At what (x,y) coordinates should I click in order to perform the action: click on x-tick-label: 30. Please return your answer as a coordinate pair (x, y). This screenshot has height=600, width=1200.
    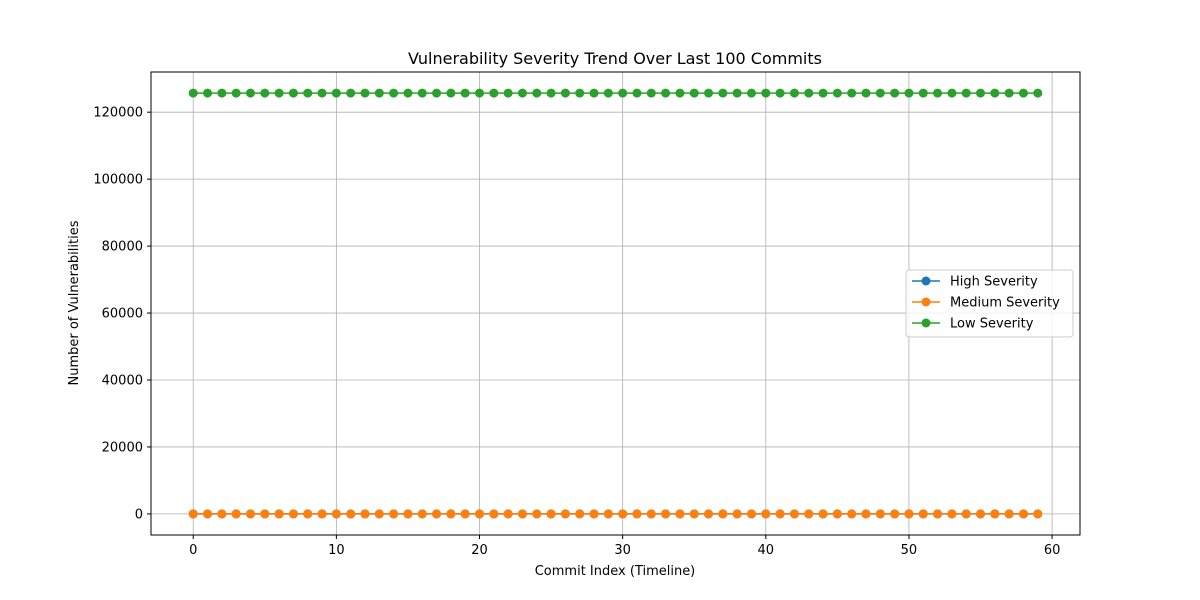
    Looking at the image, I should click on (622, 550).